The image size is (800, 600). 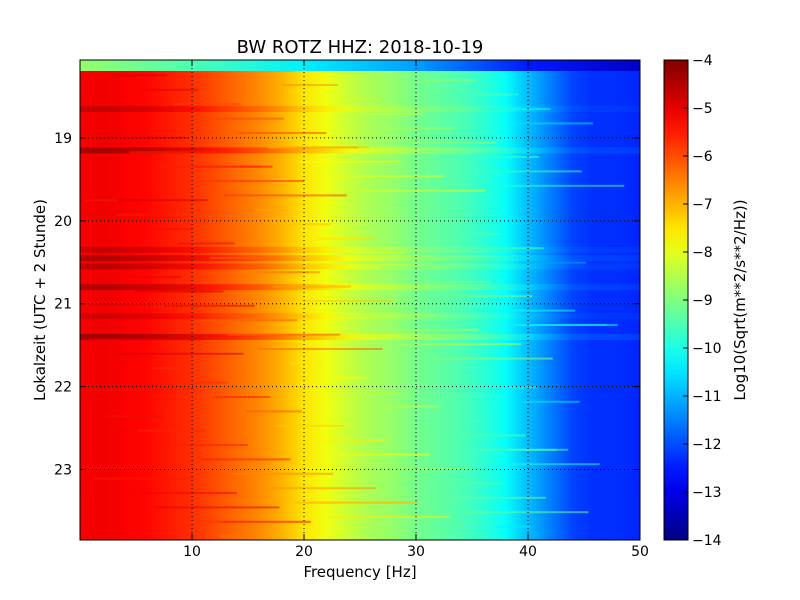 What do you see at coordinates (707, 397) in the screenshot?
I see `colorbar-tick-label: −11` at bounding box center [707, 397].